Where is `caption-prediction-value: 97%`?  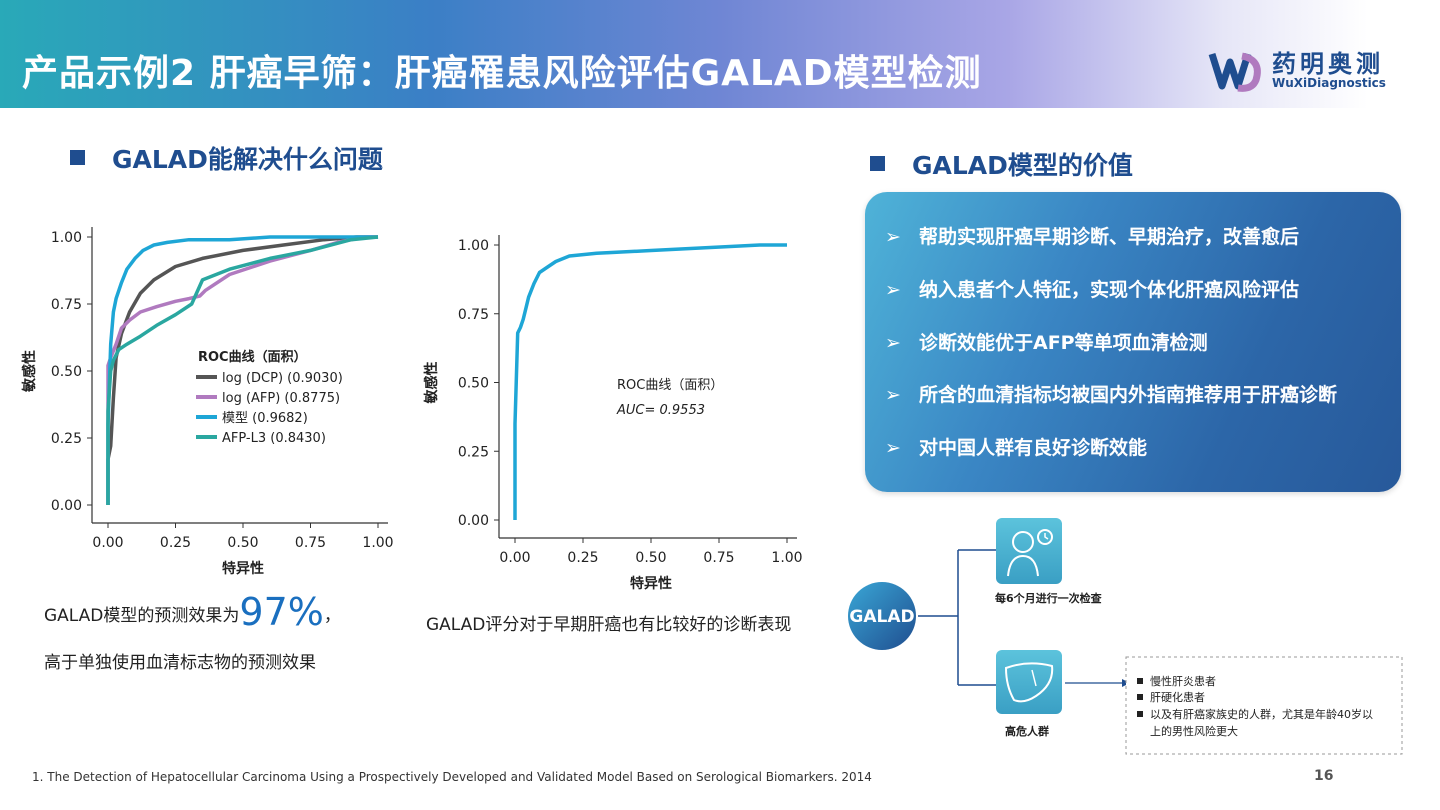 caption-prediction-value: 97% is located at coordinates (281, 612).